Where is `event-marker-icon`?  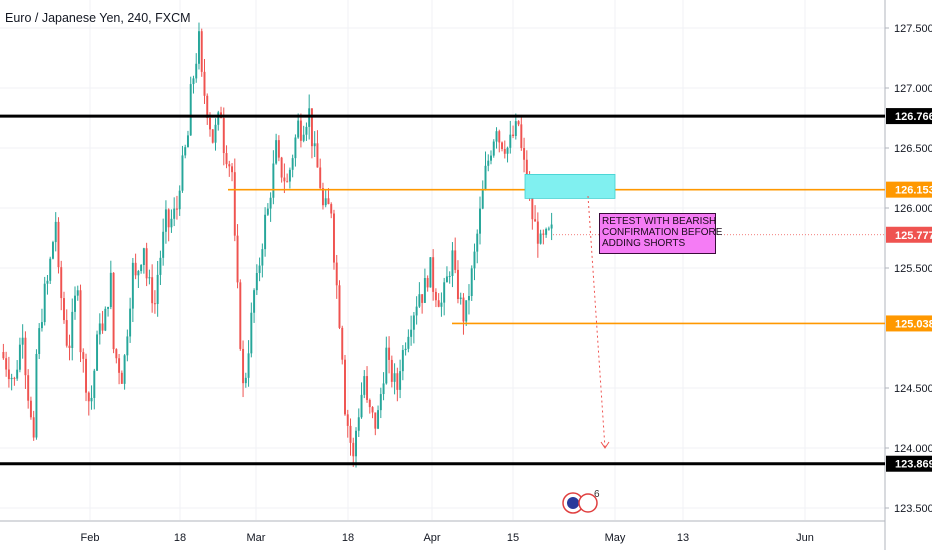
event-marker-icon is located at coordinates (588, 503).